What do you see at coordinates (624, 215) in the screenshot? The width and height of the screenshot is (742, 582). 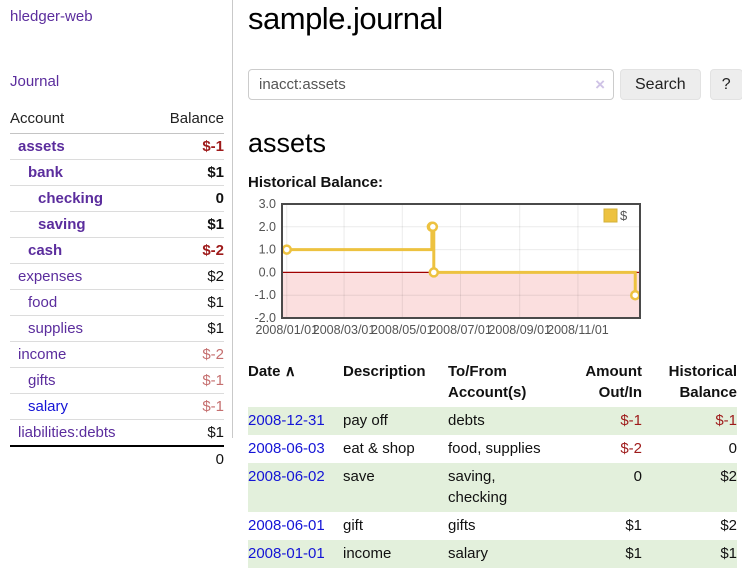 I see `legend-label: $` at bounding box center [624, 215].